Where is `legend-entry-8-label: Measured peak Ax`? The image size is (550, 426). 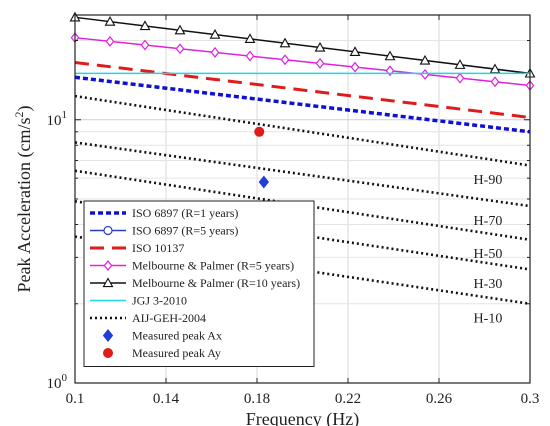
legend-entry-8-label: Measured peak Ax is located at coordinates (177, 336).